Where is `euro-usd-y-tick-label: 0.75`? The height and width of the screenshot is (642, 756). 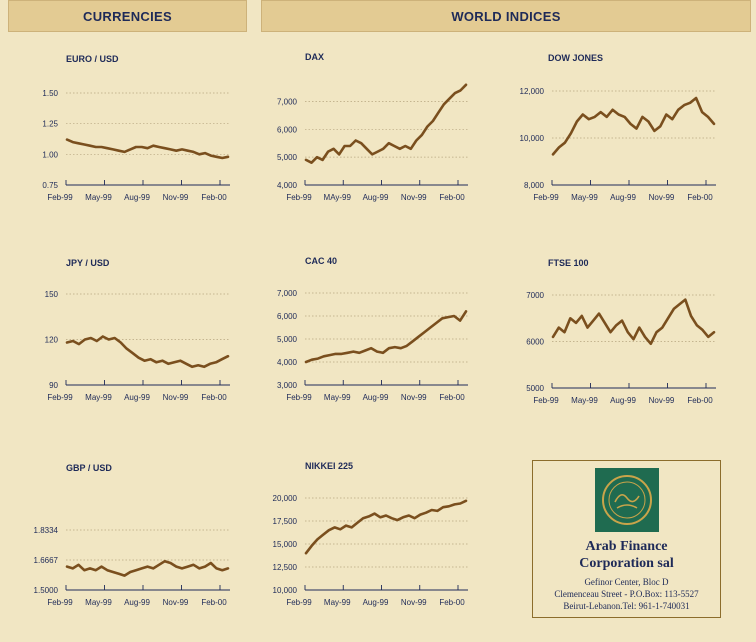 euro-usd-y-tick-label: 0.75 is located at coordinates (50, 185).